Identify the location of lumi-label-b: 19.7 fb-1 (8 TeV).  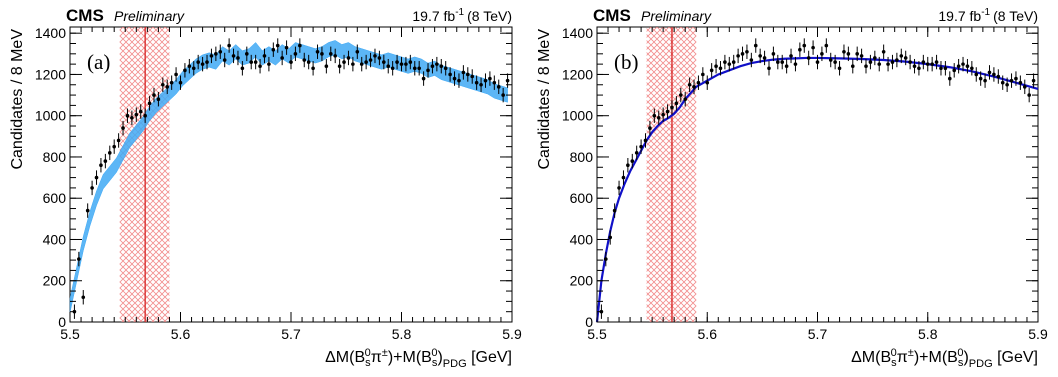
(988, 15).